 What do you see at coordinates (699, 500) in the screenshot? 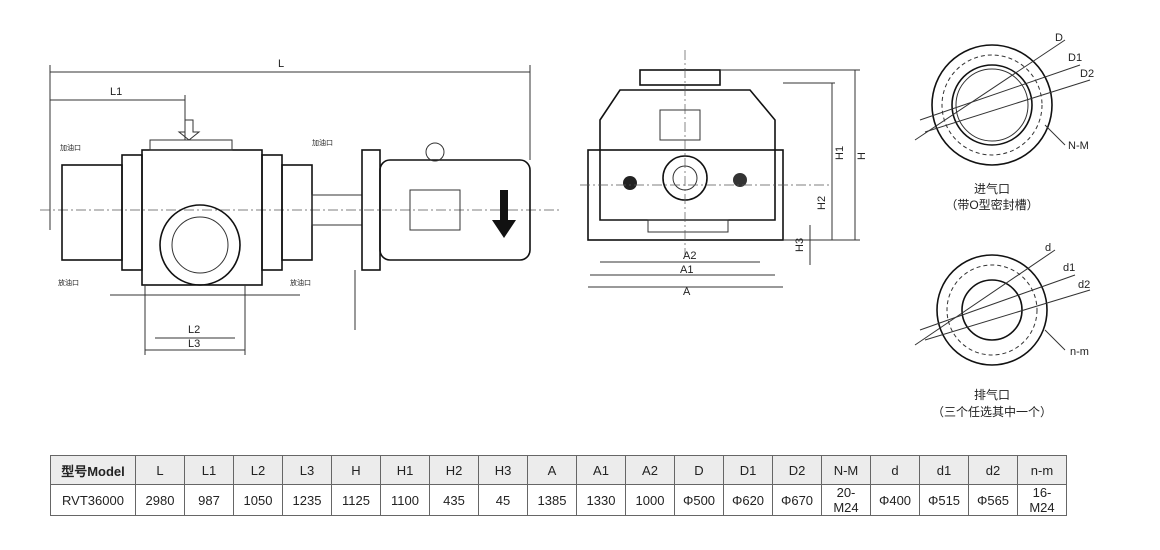
I see `table-cell: Φ500` at bounding box center [699, 500].